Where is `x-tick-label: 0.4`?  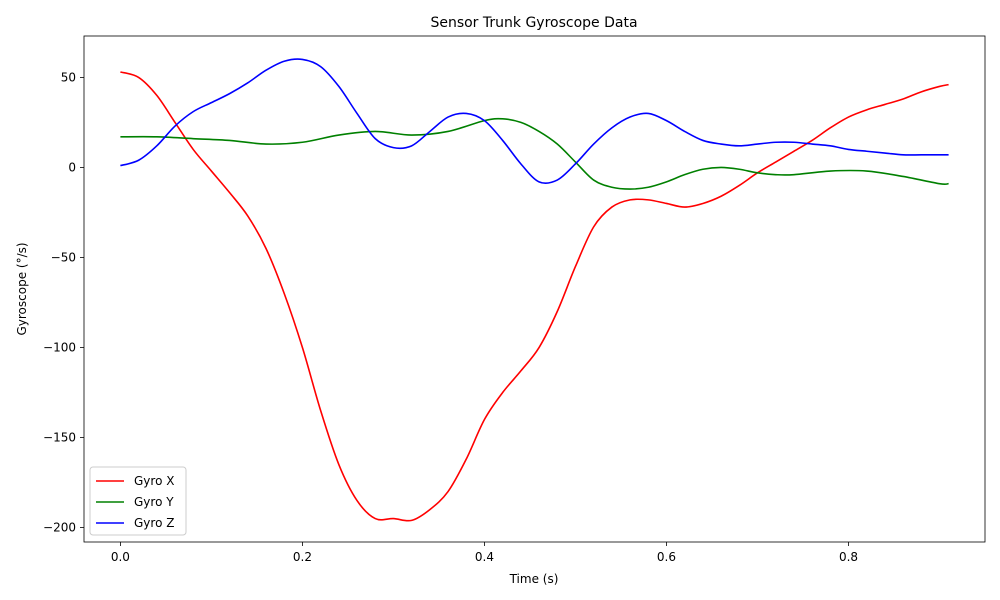 x-tick-label: 0.4 is located at coordinates (484, 557).